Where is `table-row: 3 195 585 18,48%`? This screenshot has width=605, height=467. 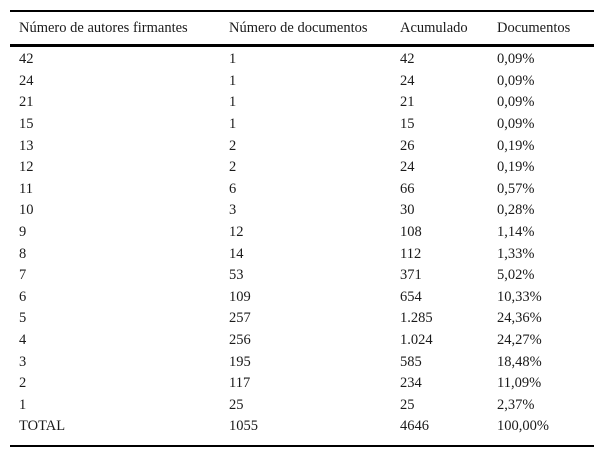 table-row: 3 195 585 18,48% is located at coordinates (302, 362).